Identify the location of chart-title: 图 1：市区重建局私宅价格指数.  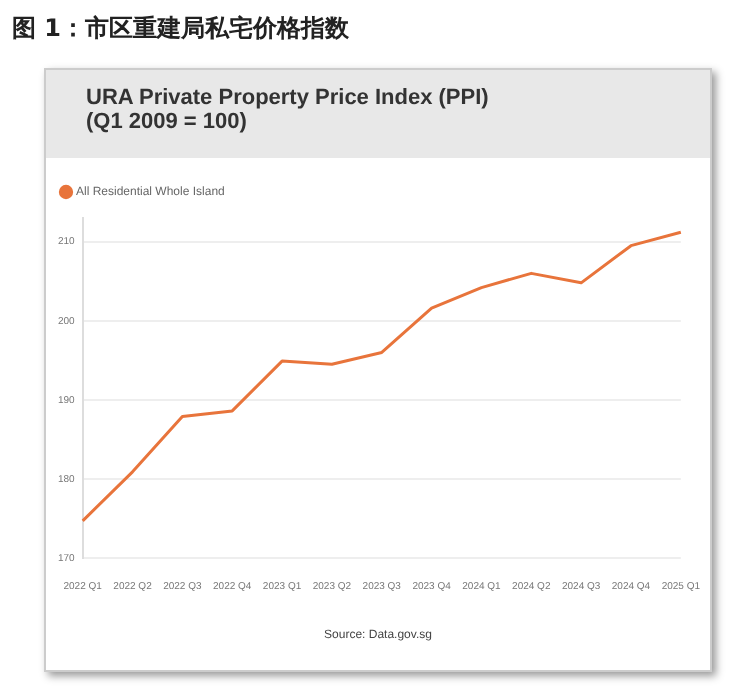
(181, 29).